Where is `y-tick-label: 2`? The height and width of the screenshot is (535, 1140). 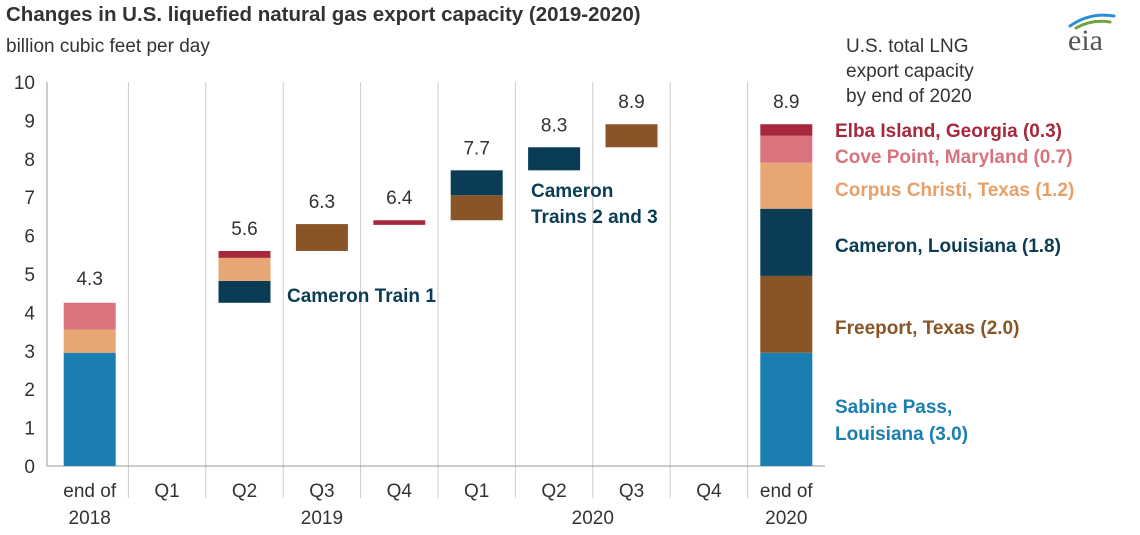 y-tick-label: 2 is located at coordinates (29, 390).